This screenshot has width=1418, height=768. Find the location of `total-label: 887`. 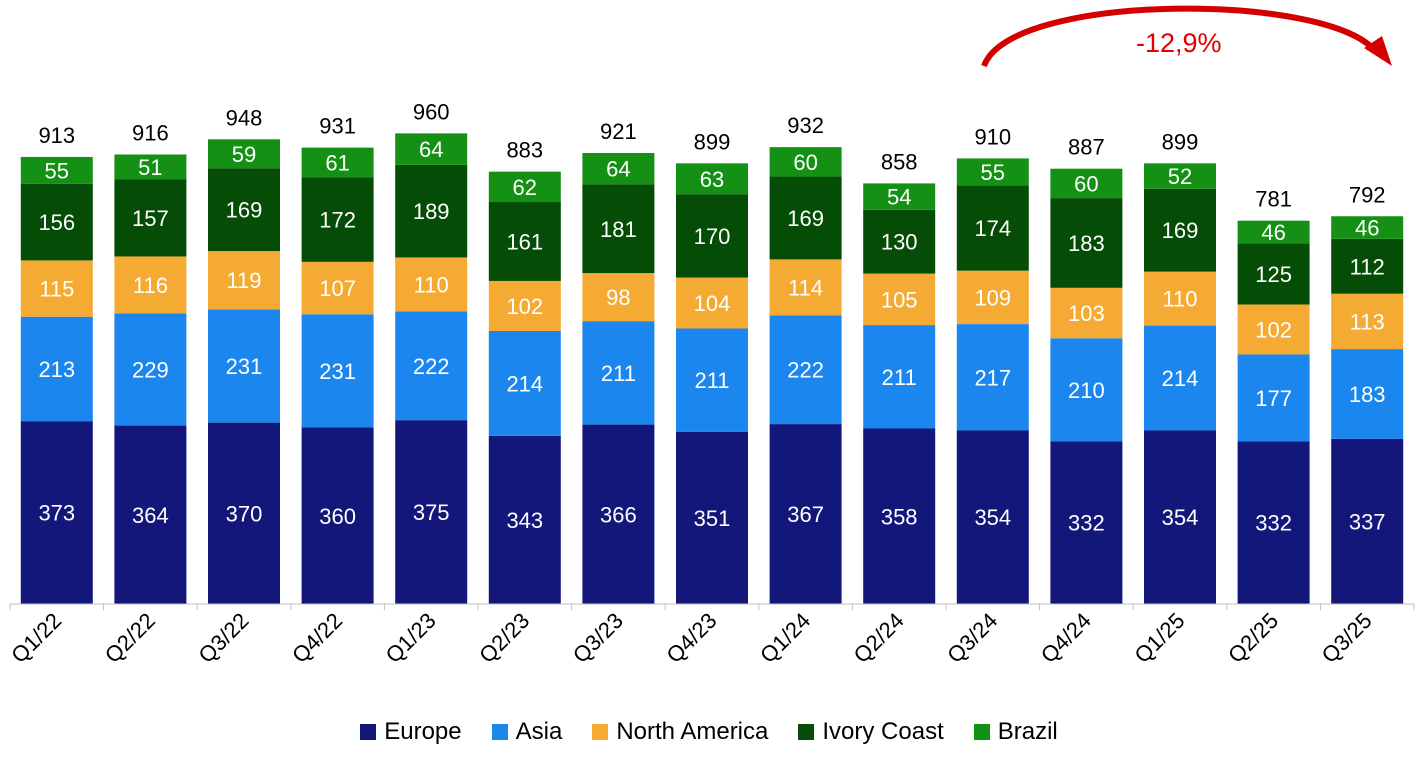

total-label: 887 is located at coordinates (1086, 147).